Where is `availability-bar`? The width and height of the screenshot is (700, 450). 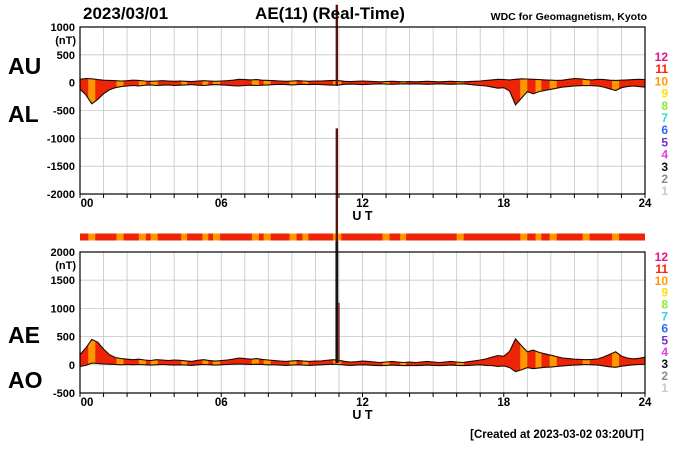 availability-bar is located at coordinates (362, 237).